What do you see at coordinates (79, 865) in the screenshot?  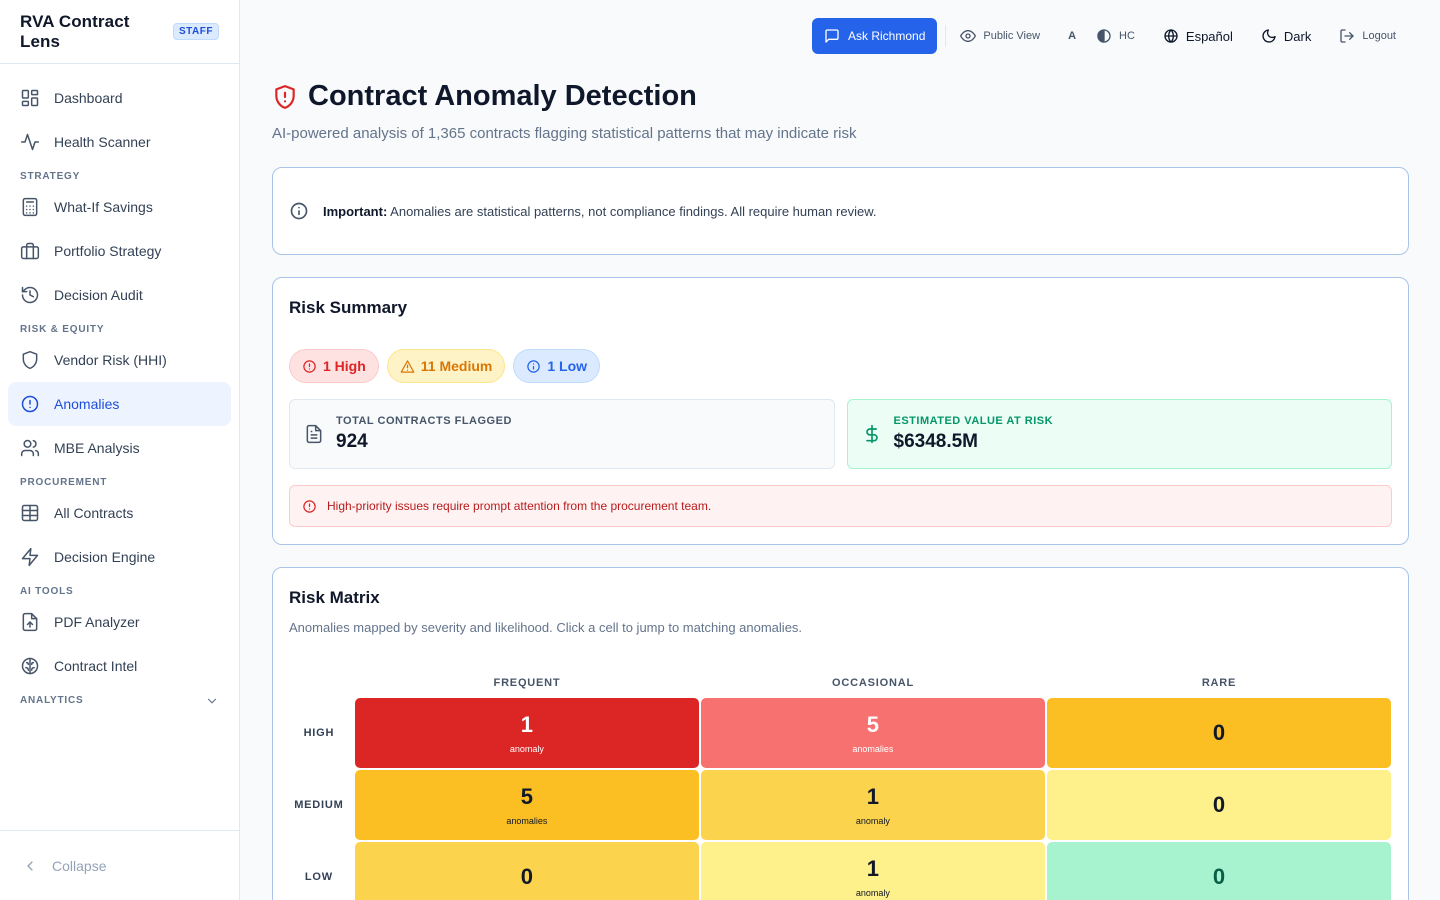 I see `collapse-label: Collapse` at bounding box center [79, 865].